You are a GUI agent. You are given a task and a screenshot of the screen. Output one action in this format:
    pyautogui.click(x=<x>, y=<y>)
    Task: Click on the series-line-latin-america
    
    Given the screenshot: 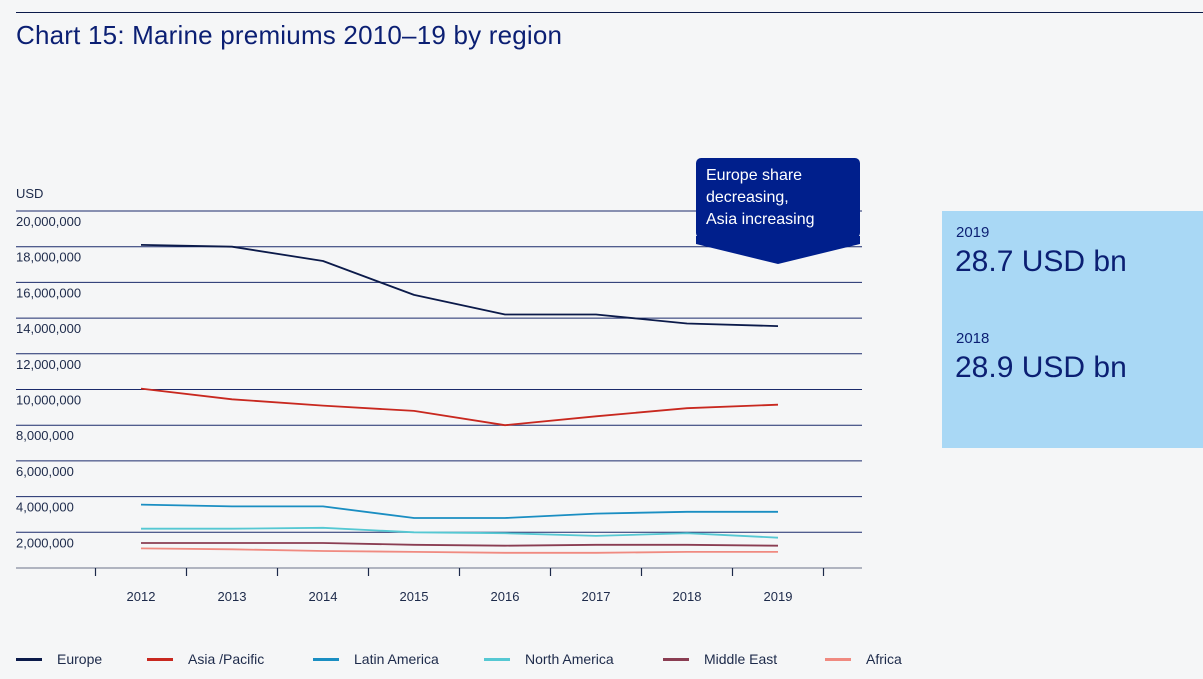 What is the action you would take?
    pyautogui.click(x=459, y=511)
    